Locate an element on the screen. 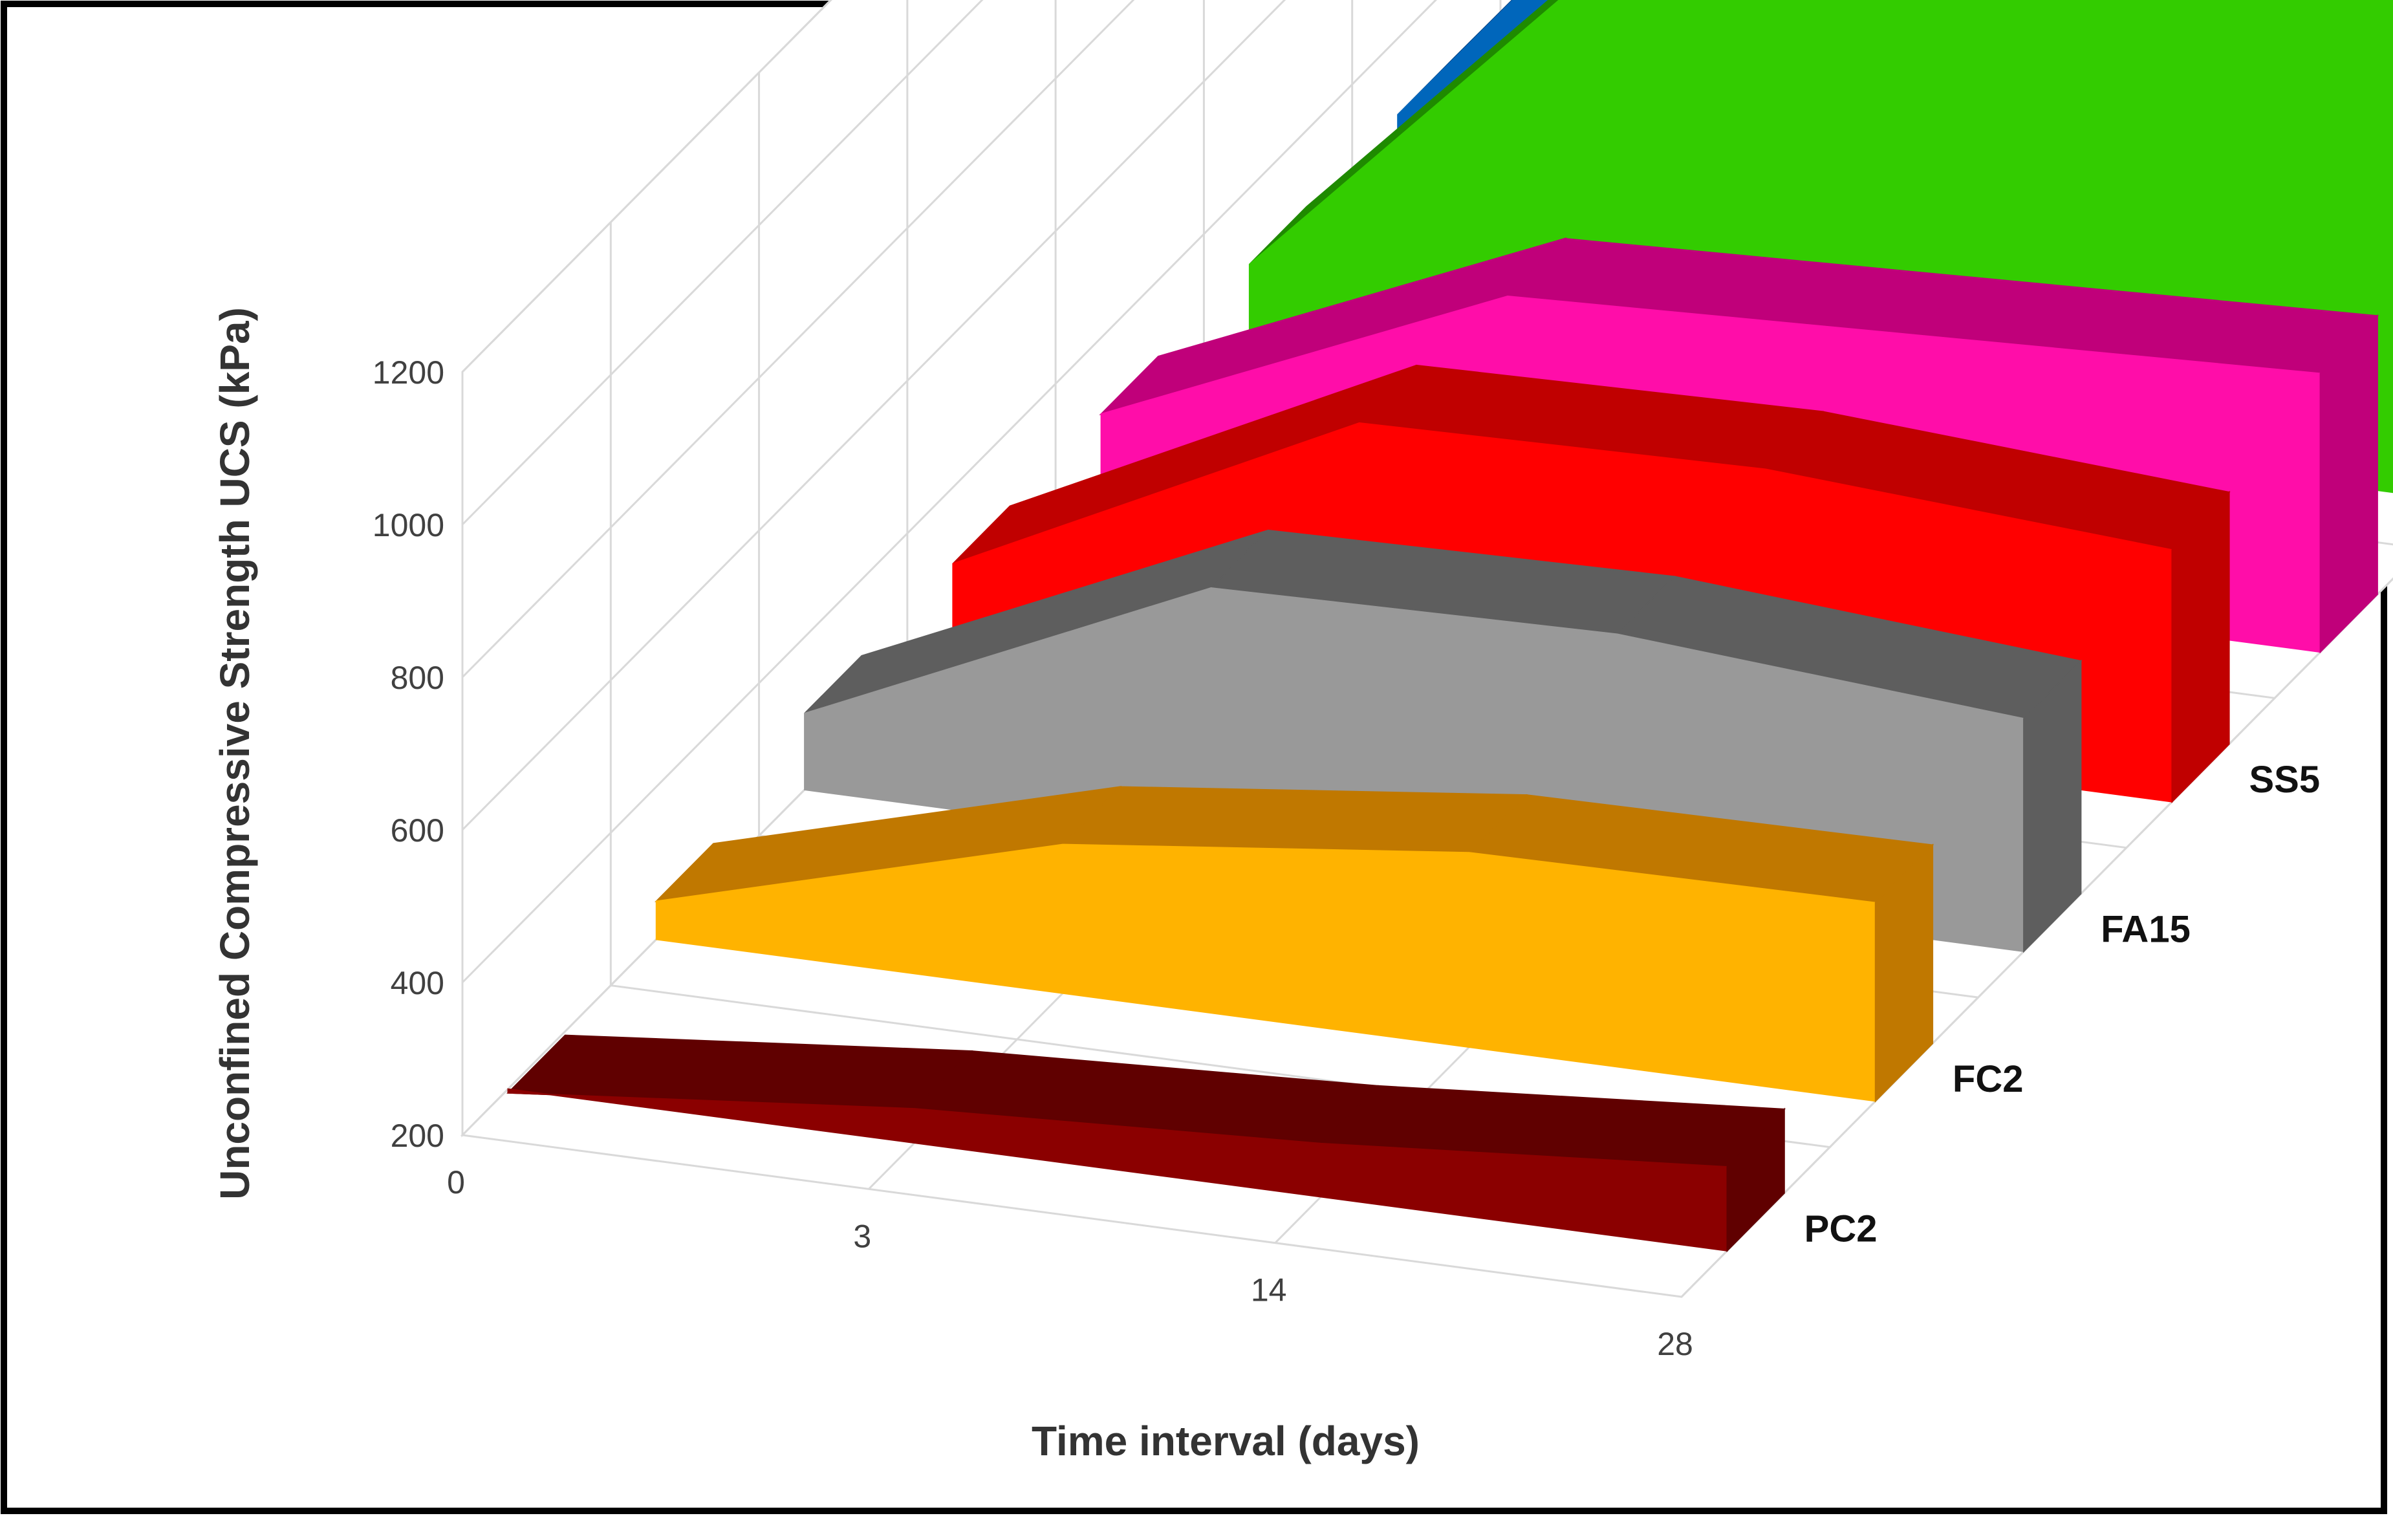 The image size is (2393, 1540). x-tick-label: 14 is located at coordinates (1269, 1290).